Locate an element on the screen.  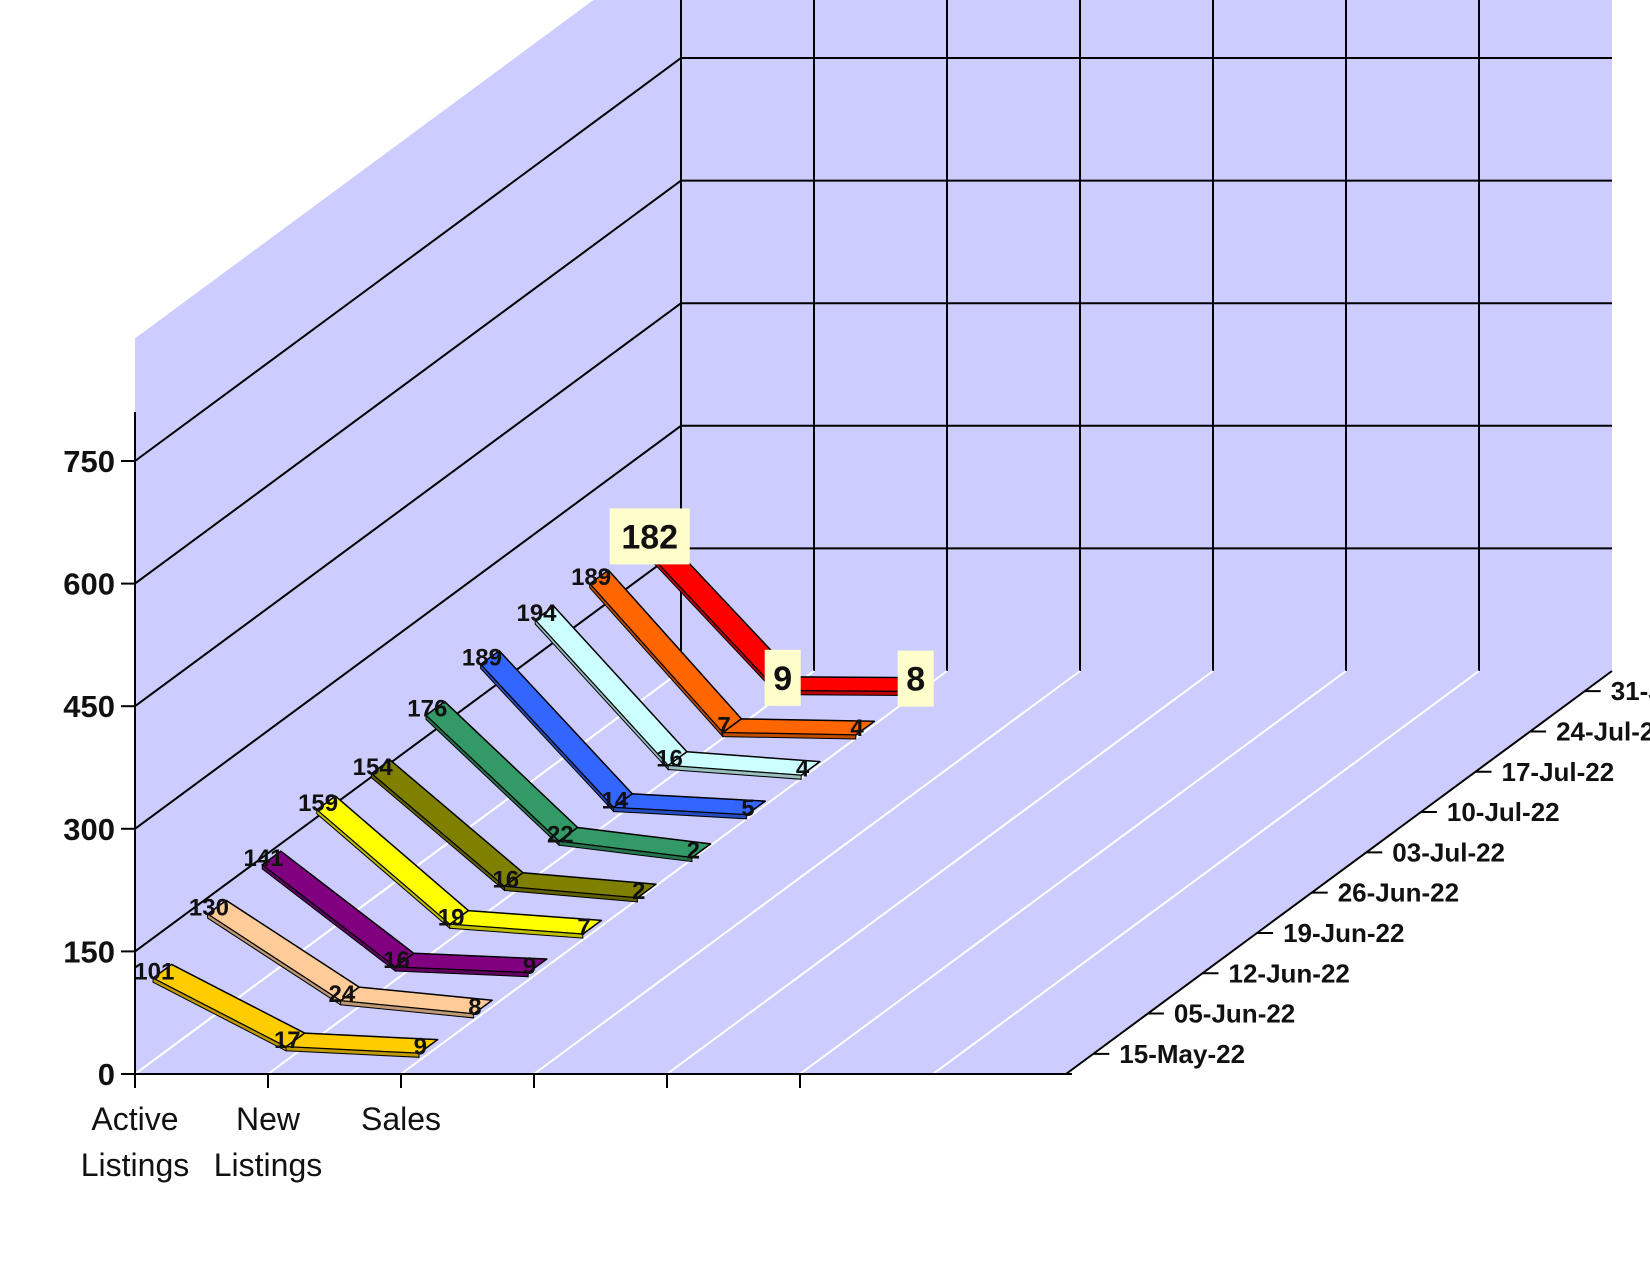
series-label: 03-Jul-22 is located at coordinates (1448, 852).